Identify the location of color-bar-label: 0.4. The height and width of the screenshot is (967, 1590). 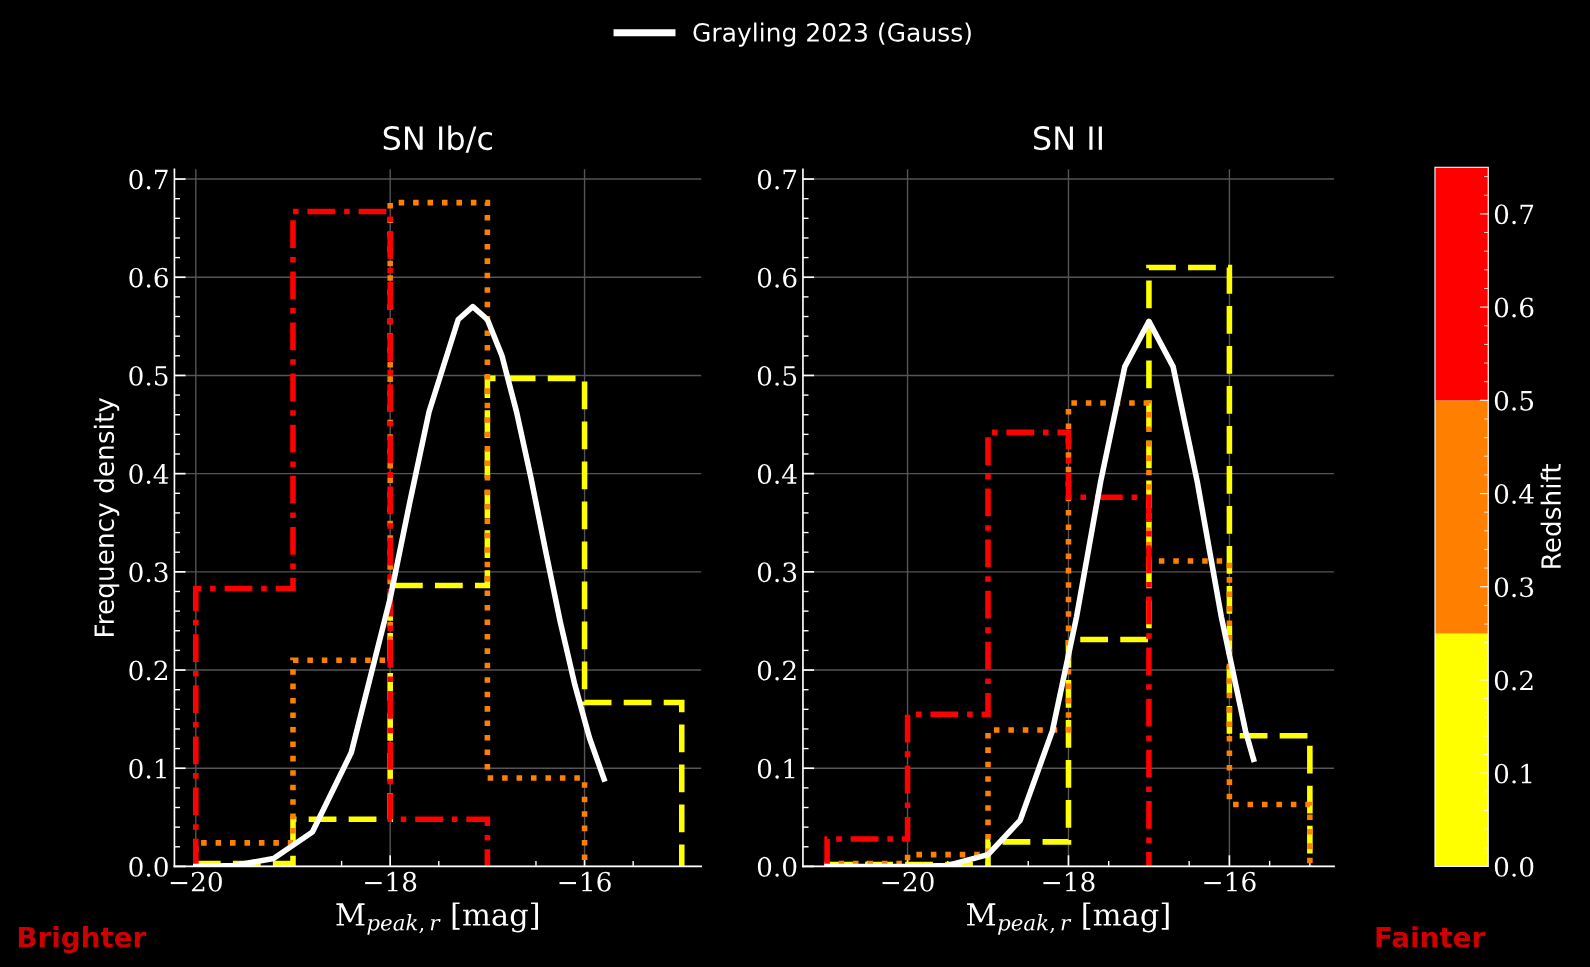
(1514, 494).